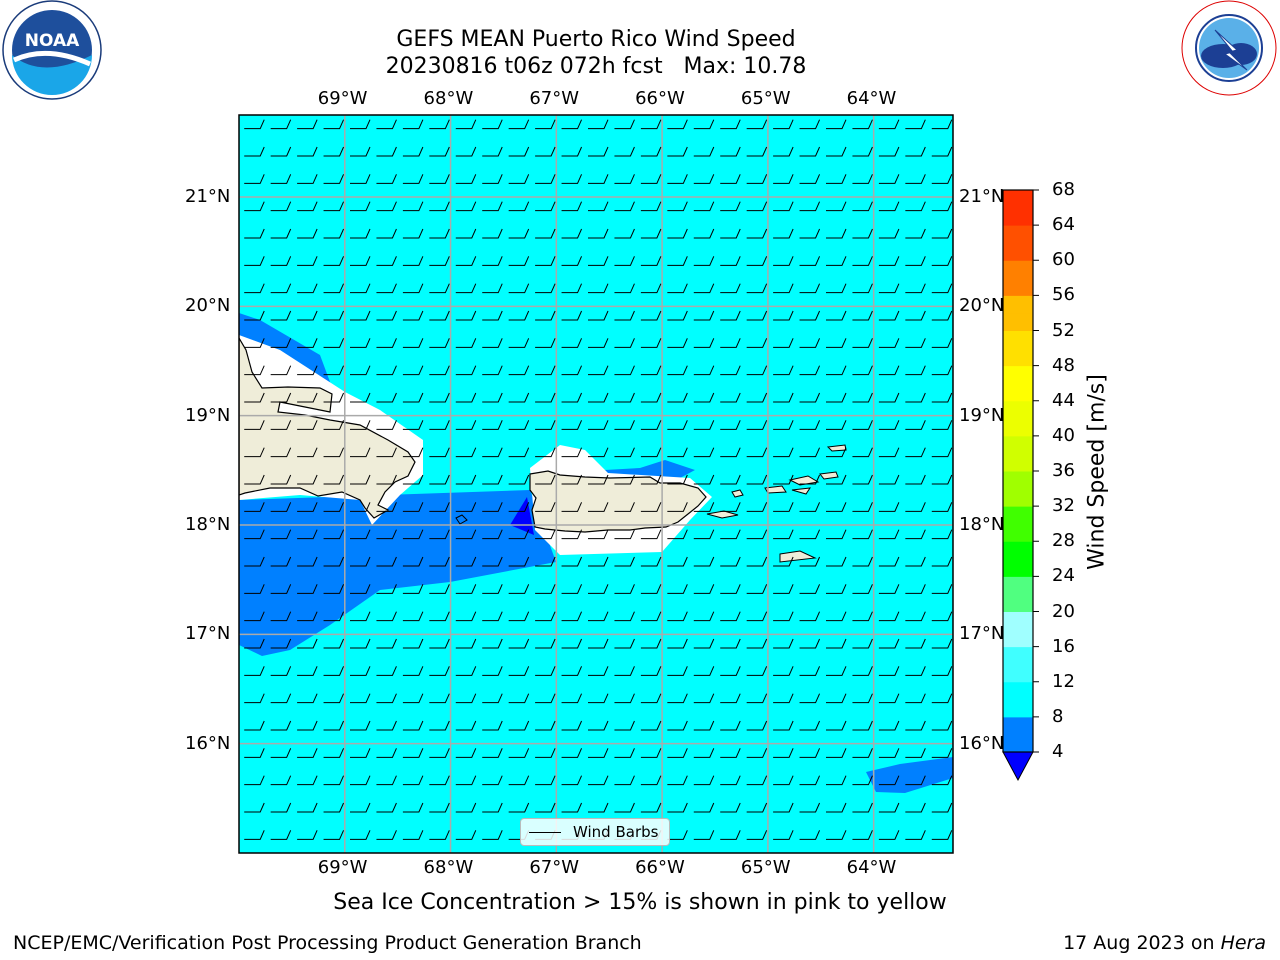  I want to click on noaa-logo: NOAA, so click(52, 50).